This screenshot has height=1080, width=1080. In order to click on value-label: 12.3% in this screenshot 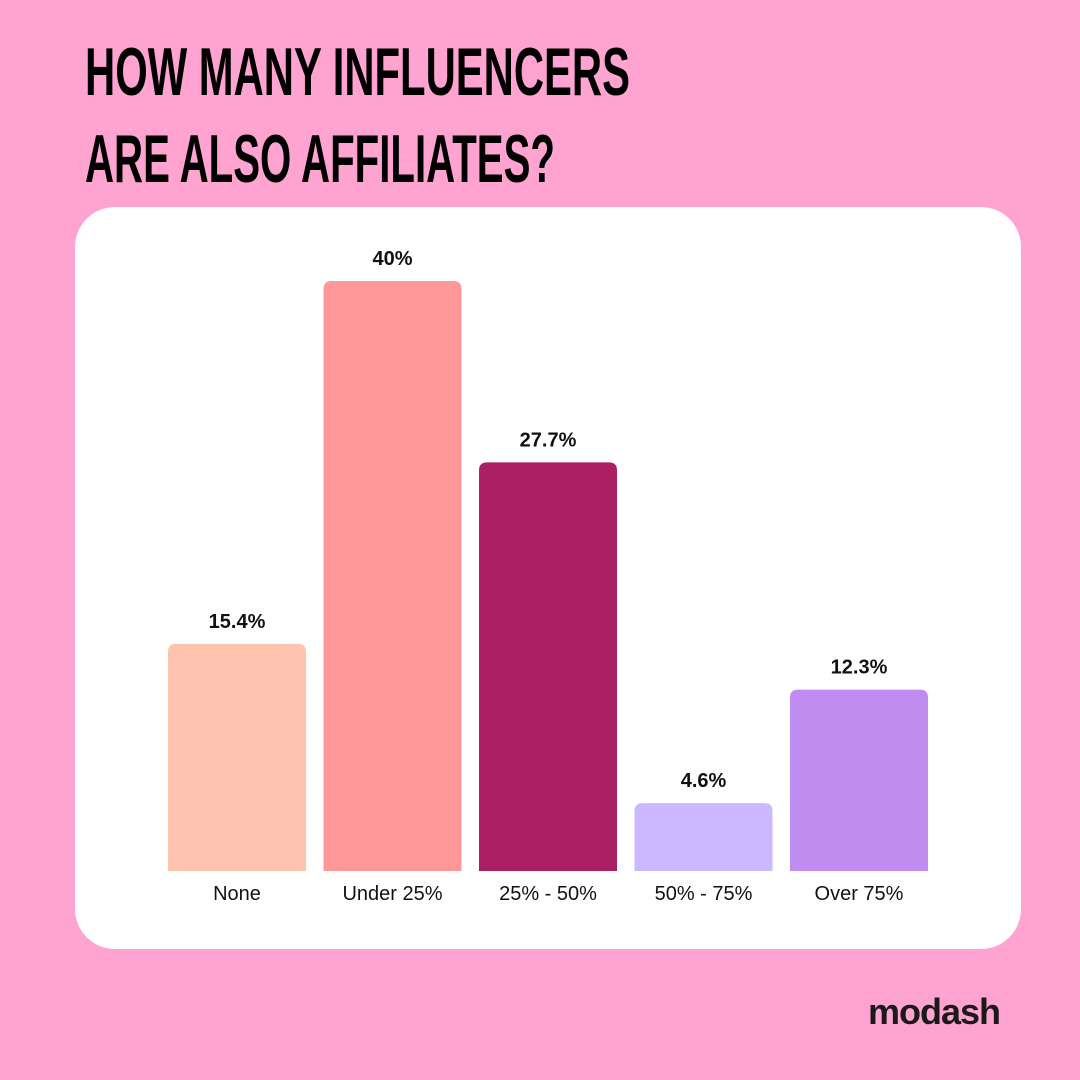, I will do `click(859, 668)`.